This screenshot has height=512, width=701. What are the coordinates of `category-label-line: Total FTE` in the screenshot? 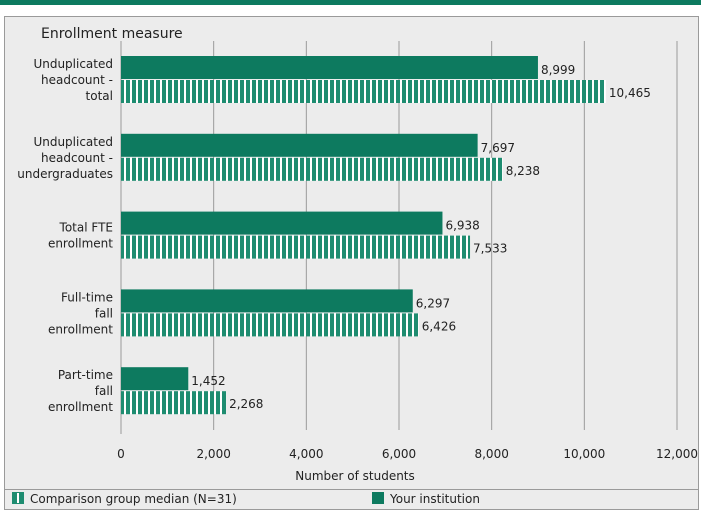 It's located at (86, 228).